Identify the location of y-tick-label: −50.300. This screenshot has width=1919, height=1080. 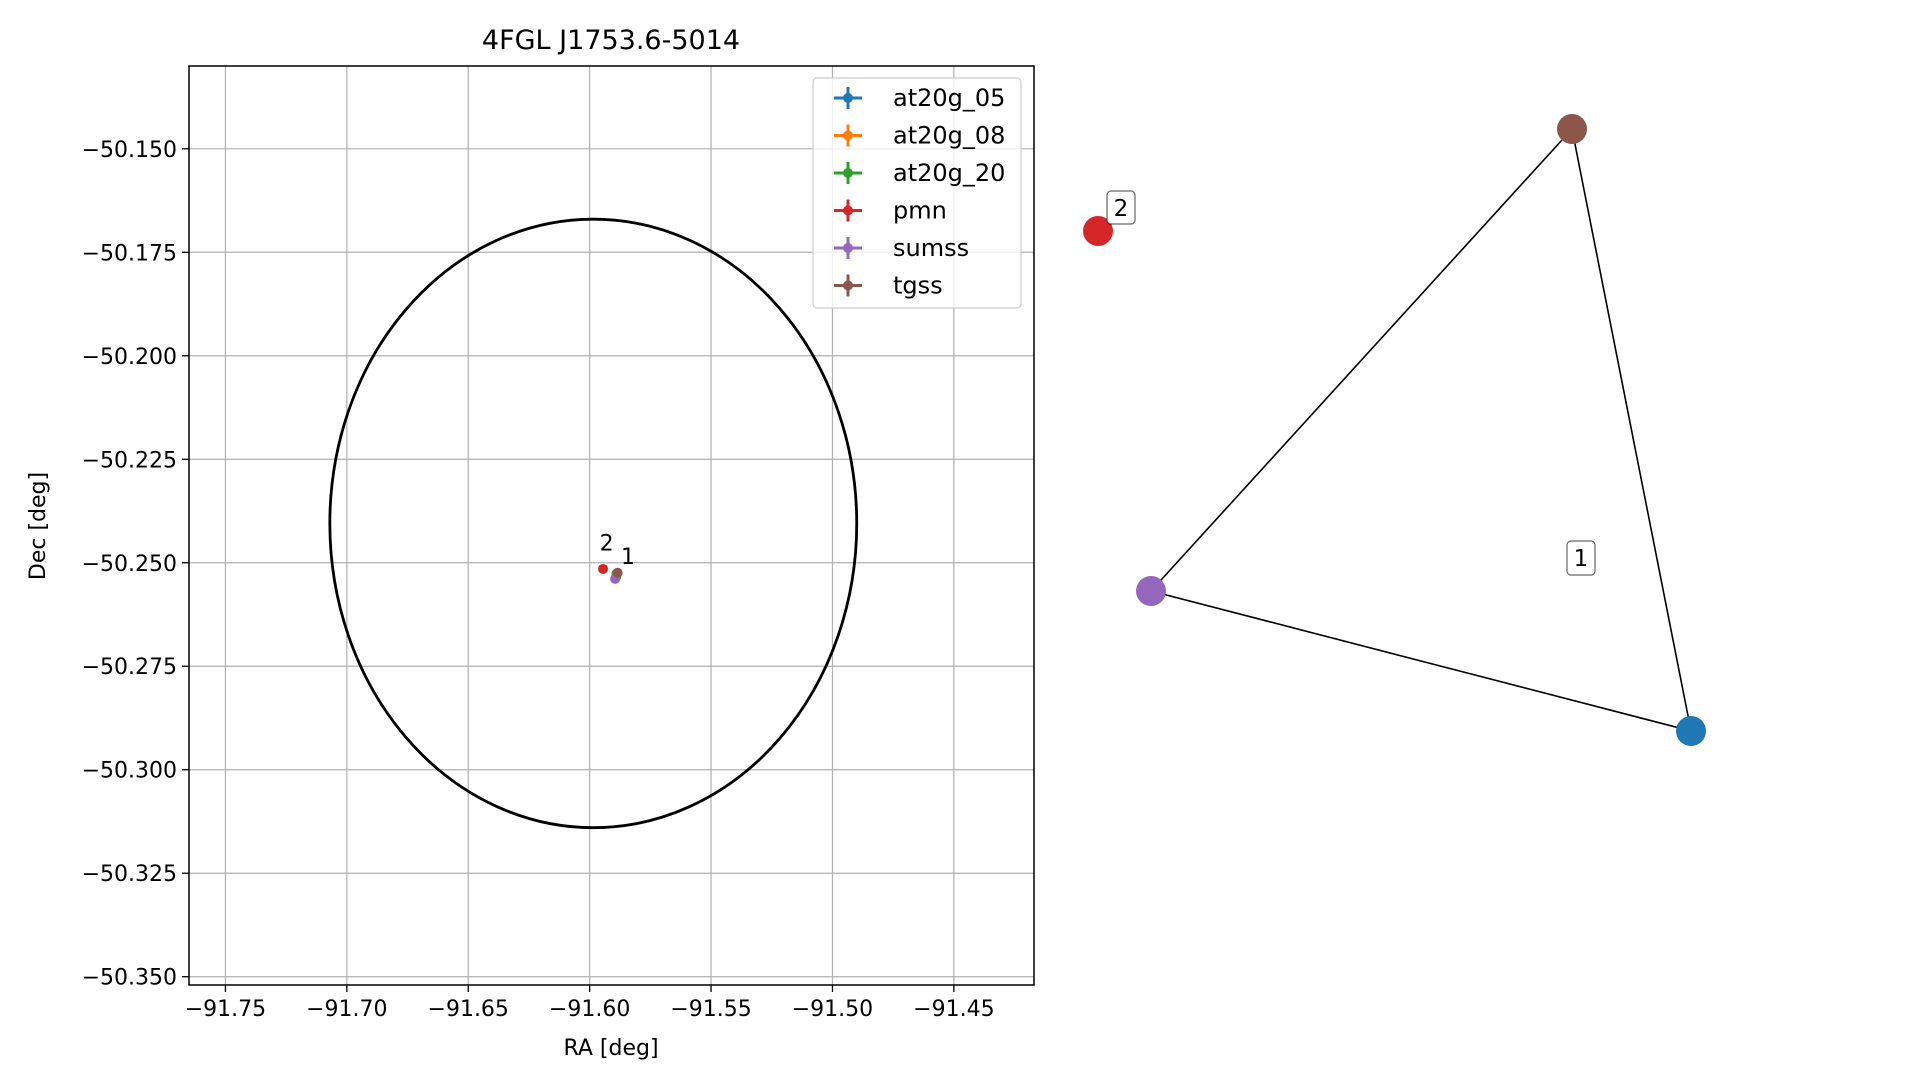
(129, 771).